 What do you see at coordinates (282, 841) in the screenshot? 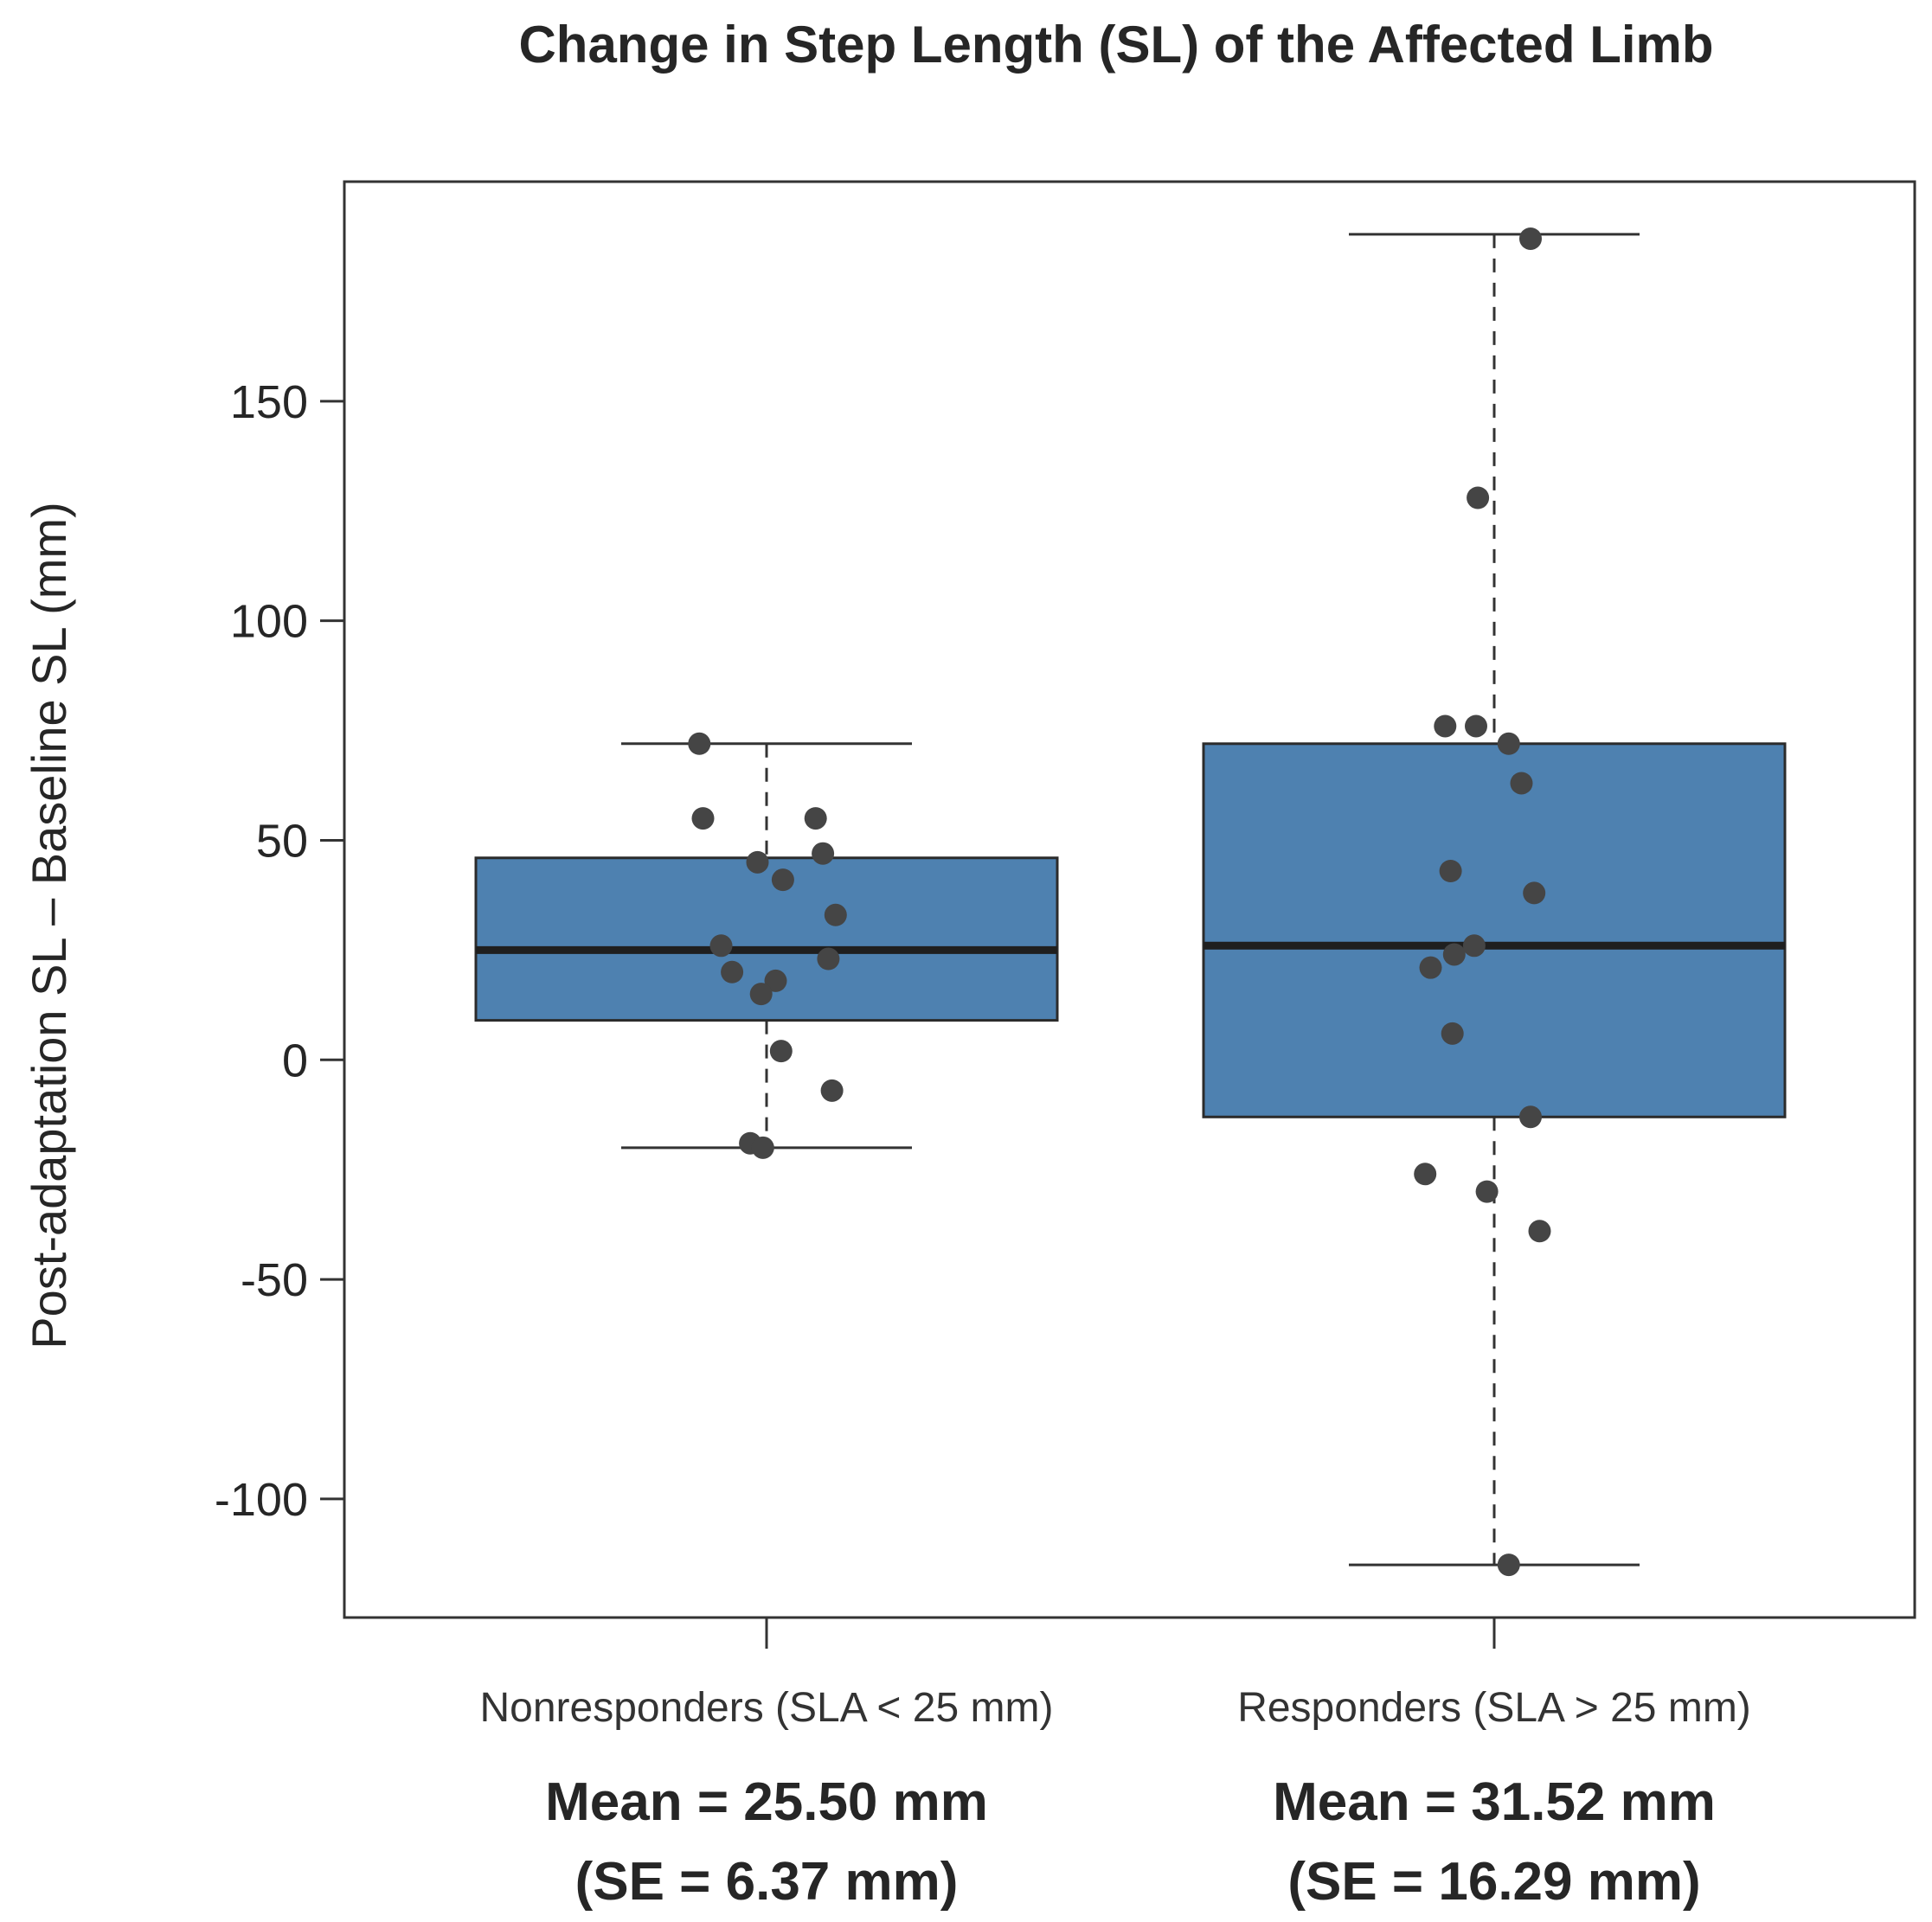
I see `y-tick-label-3: 50` at bounding box center [282, 841].